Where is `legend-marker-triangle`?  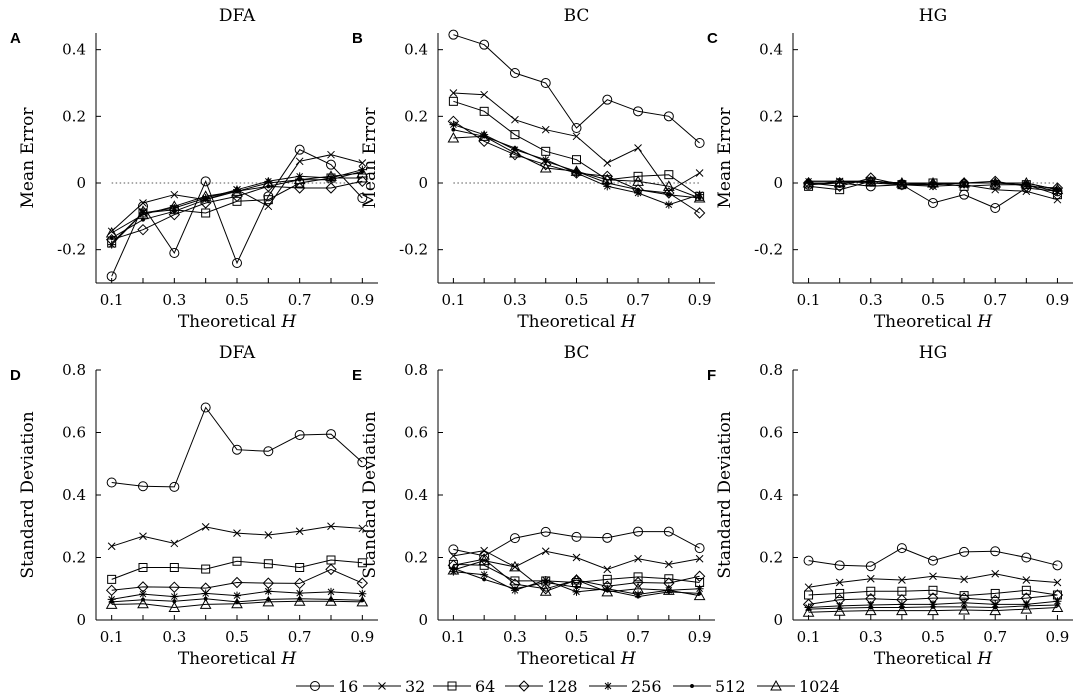 legend-marker-triangle is located at coordinates (776, 685).